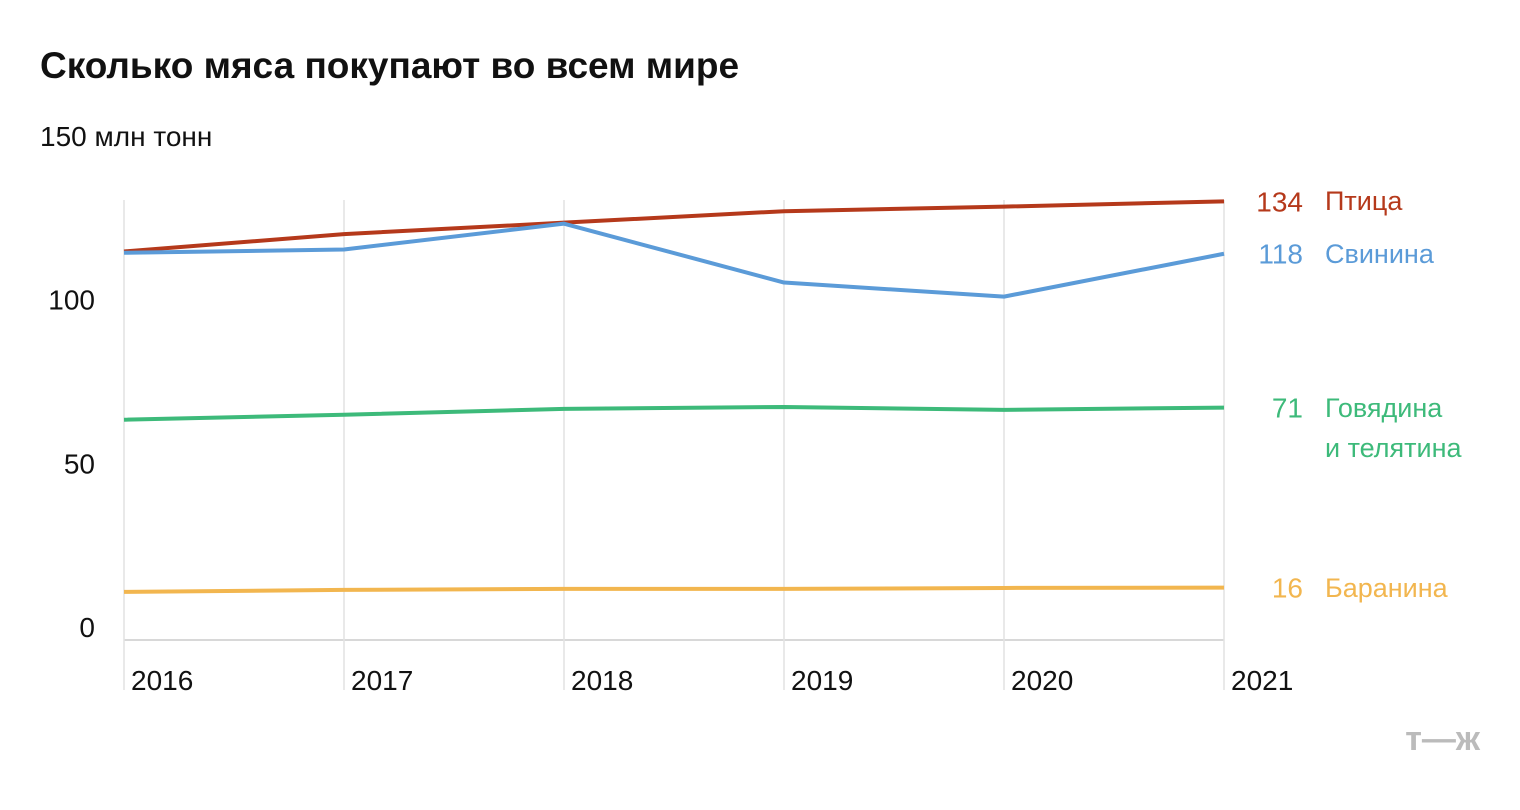 This screenshot has width=1520, height=810. Describe the element at coordinates (79, 463) in the screenshot. I see `y-tick-label: 50` at that location.